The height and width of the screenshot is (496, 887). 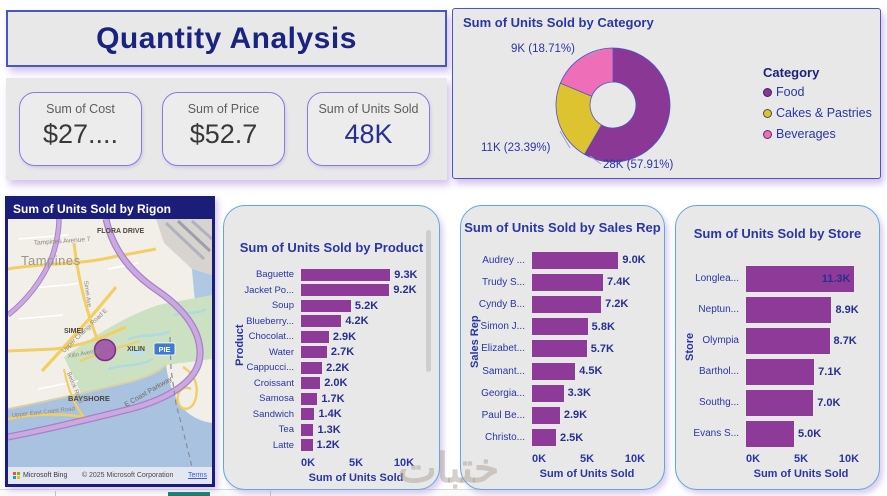 What do you see at coordinates (573, 349) in the screenshot?
I see `bar: 5.7K` at bounding box center [573, 349].